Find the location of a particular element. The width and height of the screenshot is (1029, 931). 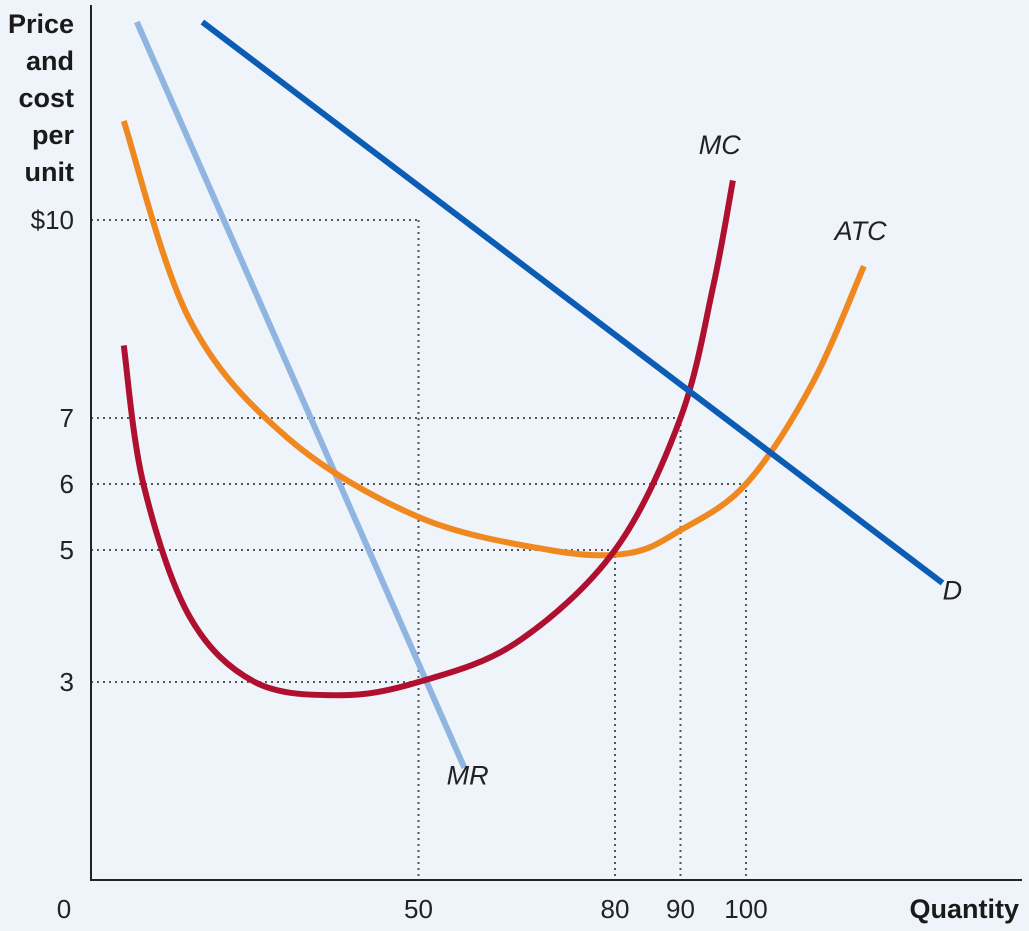

origin-label: 0 is located at coordinates (64, 909).